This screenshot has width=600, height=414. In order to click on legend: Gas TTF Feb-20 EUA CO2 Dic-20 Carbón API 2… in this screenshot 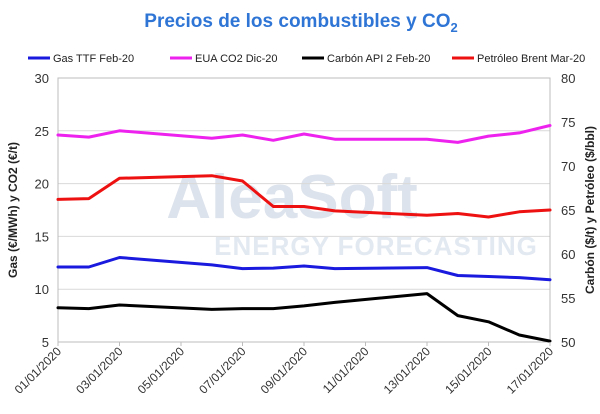, I will do `click(306, 59)`.